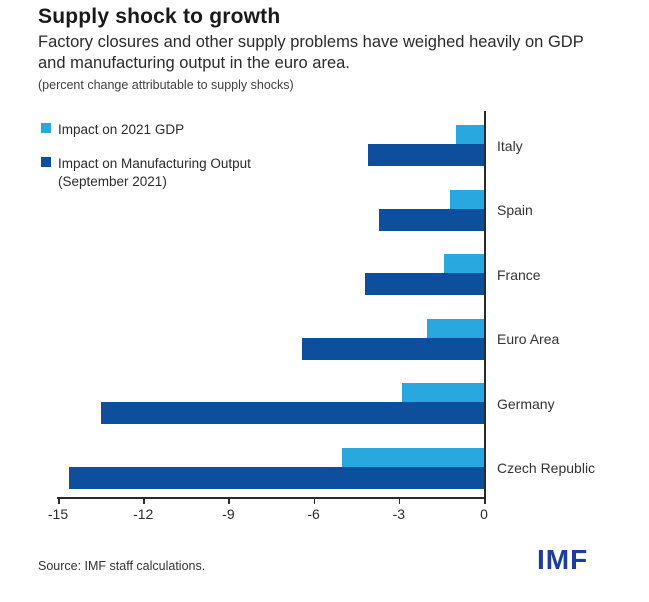  What do you see at coordinates (526, 403) in the screenshot?
I see `category-label: Germany` at bounding box center [526, 403].